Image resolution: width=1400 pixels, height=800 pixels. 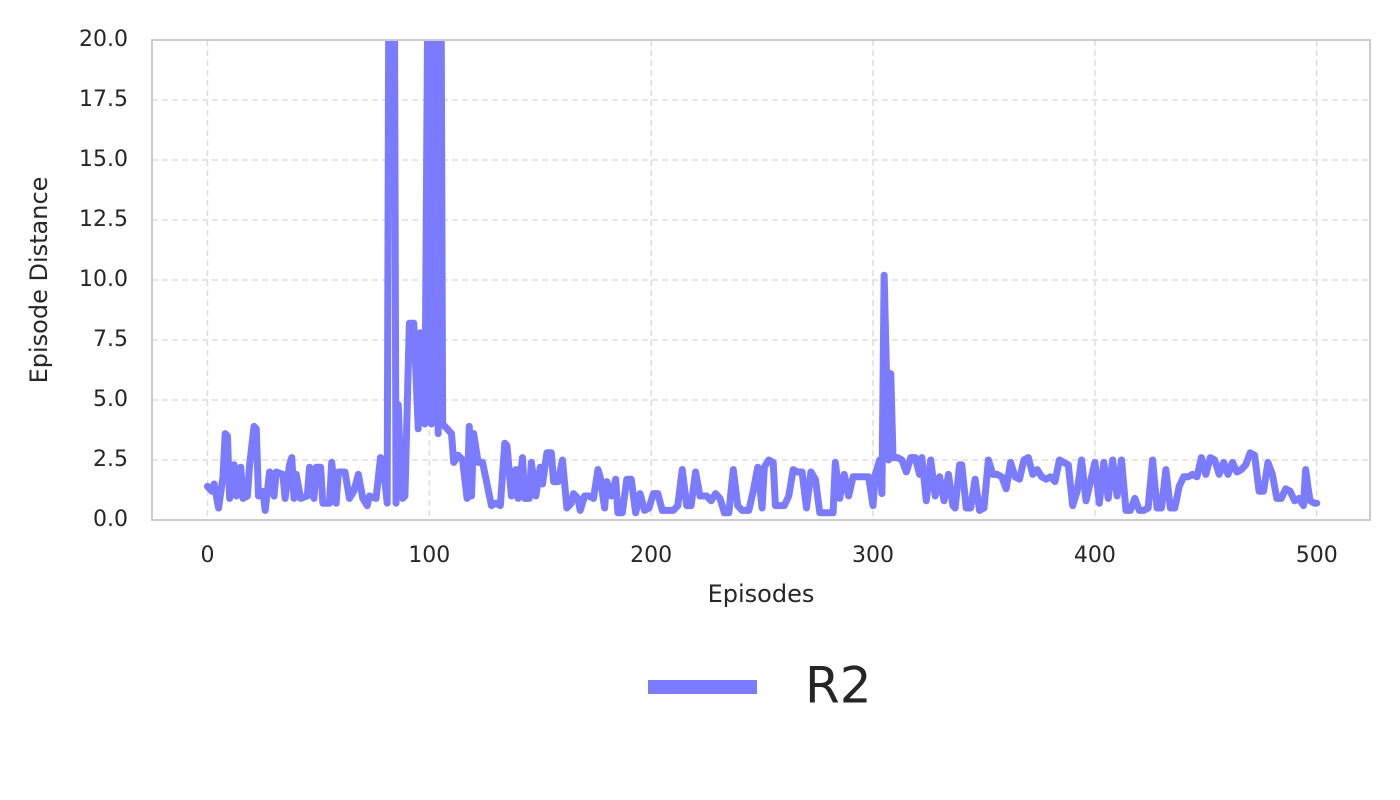 I want to click on y-tick-label: 17.5, so click(x=103, y=99).